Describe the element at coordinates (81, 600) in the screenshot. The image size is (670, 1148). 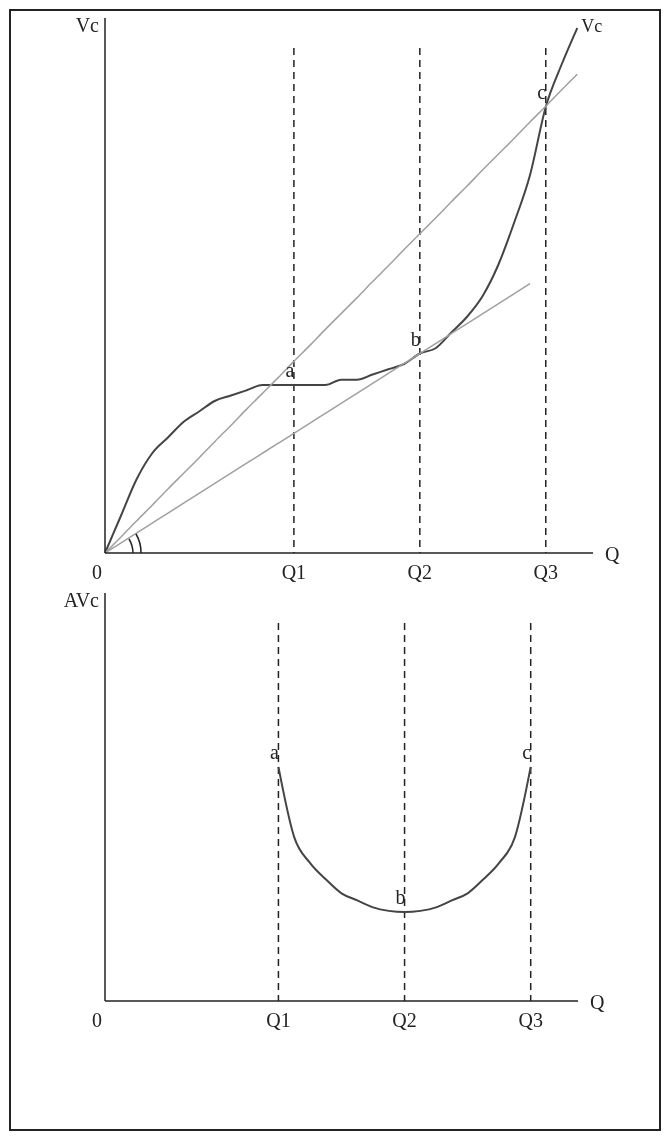
I see `y-axis-title: AVc` at that location.